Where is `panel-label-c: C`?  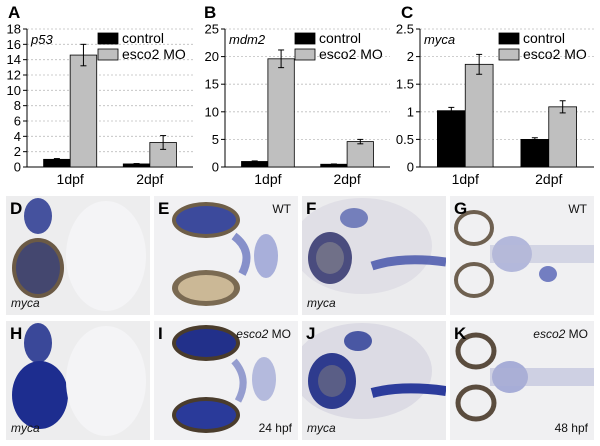 panel-label-c: C is located at coordinates (407, 12).